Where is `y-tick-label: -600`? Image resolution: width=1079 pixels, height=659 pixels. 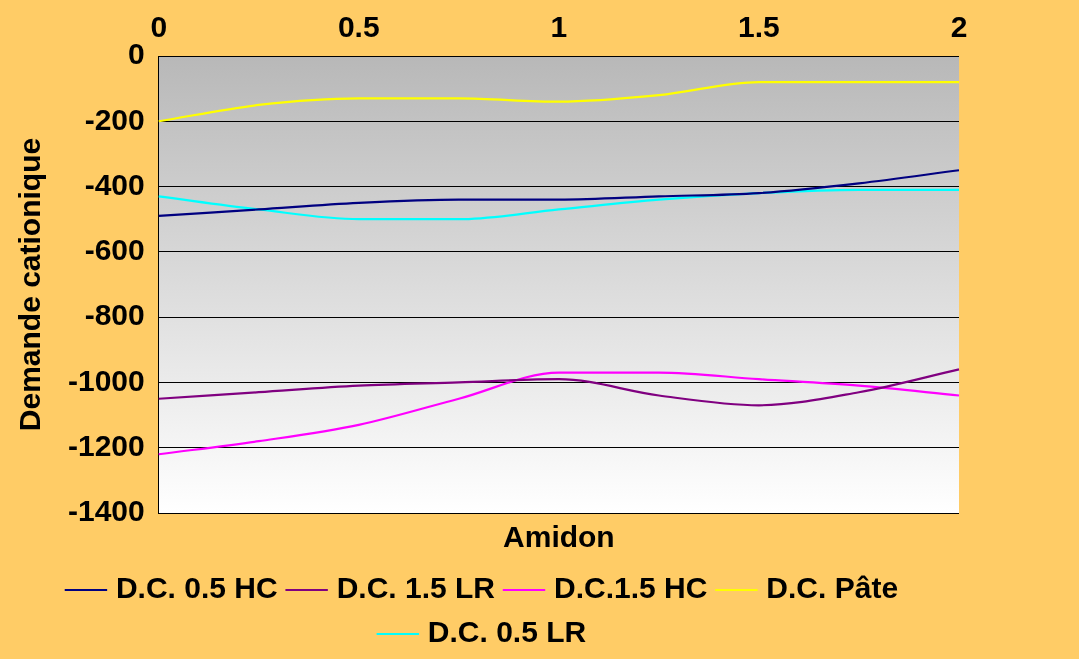 y-tick-label: -600 is located at coordinates (114, 250).